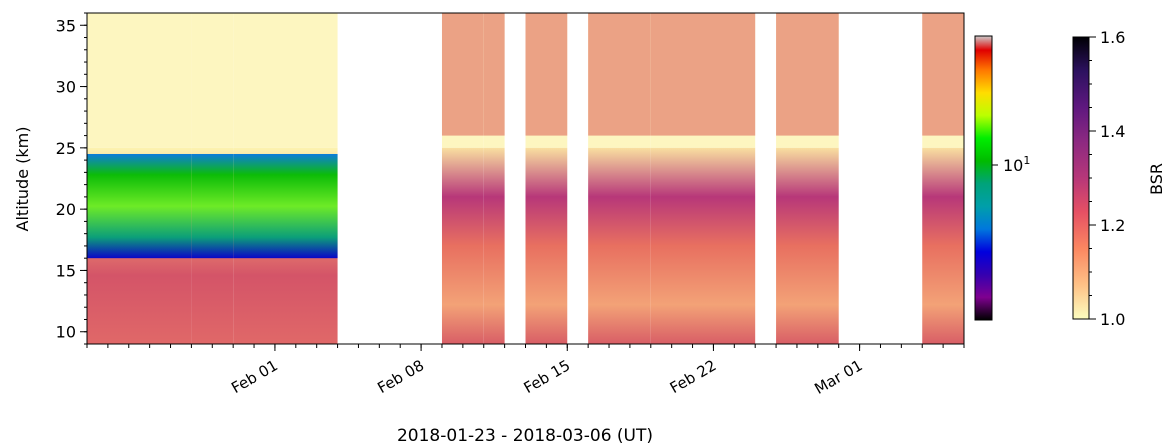 The height and width of the screenshot is (448, 1168). I want to click on y-tick-label: 15, so click(66, 270).